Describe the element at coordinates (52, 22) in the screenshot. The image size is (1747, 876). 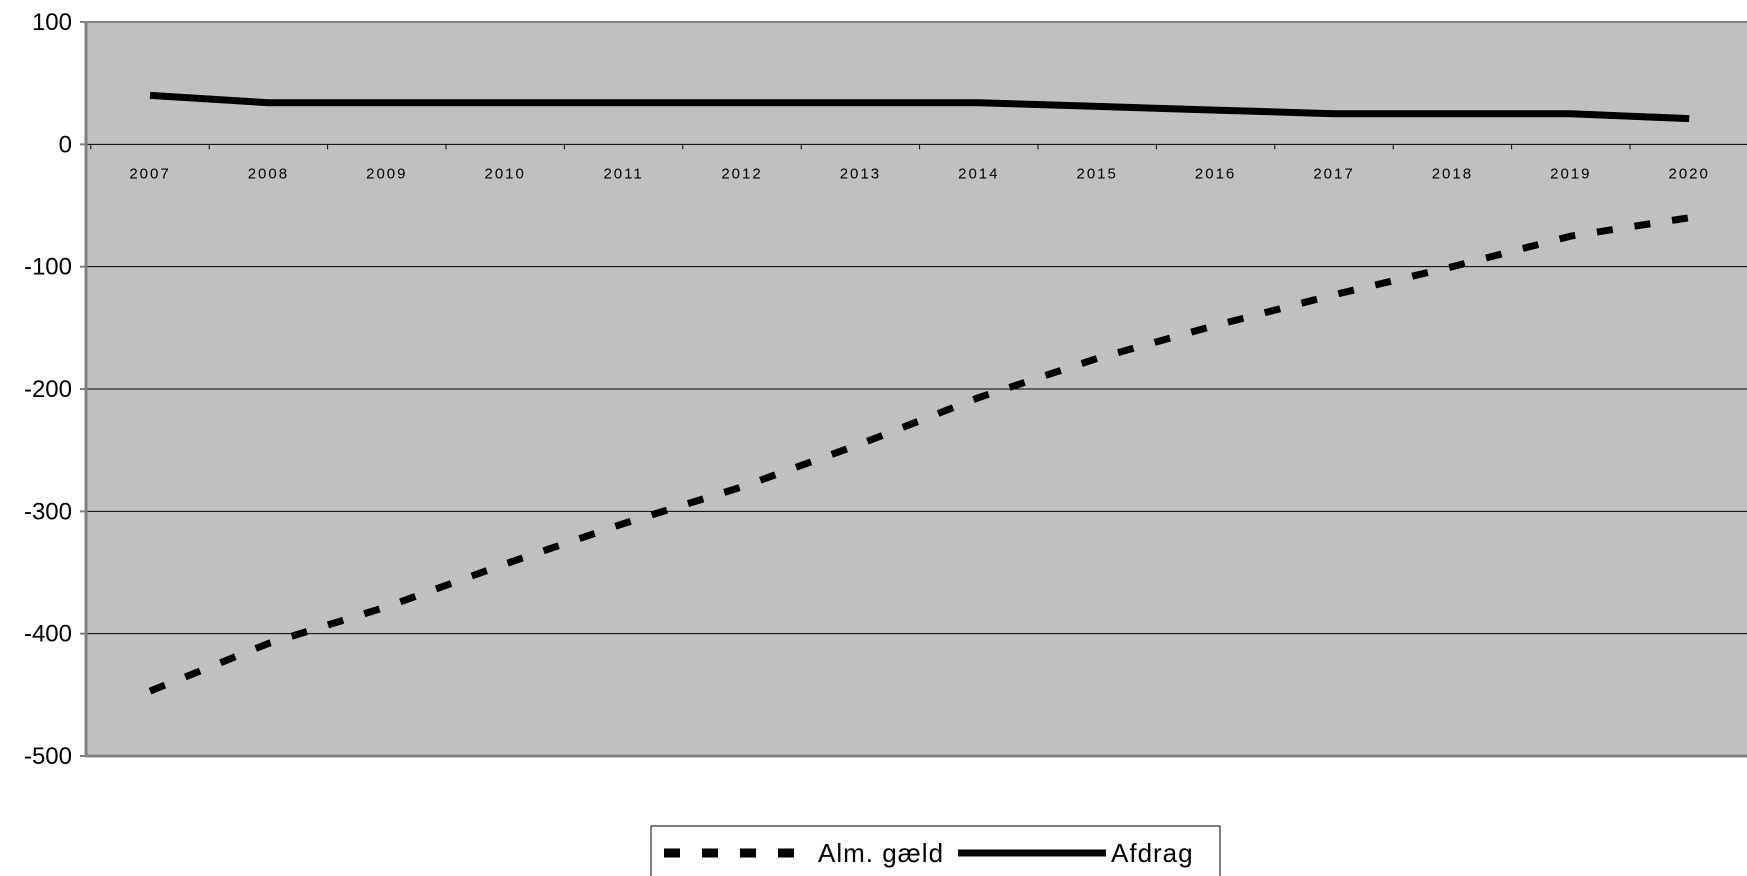
I see `y-tick-label: 100` at that location.